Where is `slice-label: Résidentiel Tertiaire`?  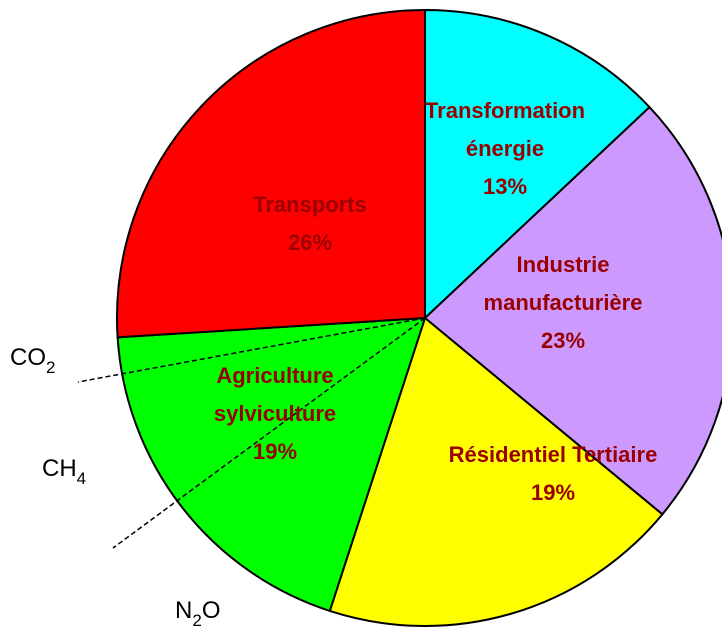 slice-label: Résidentiel Tertiaire is located at coordinates (553, 454).